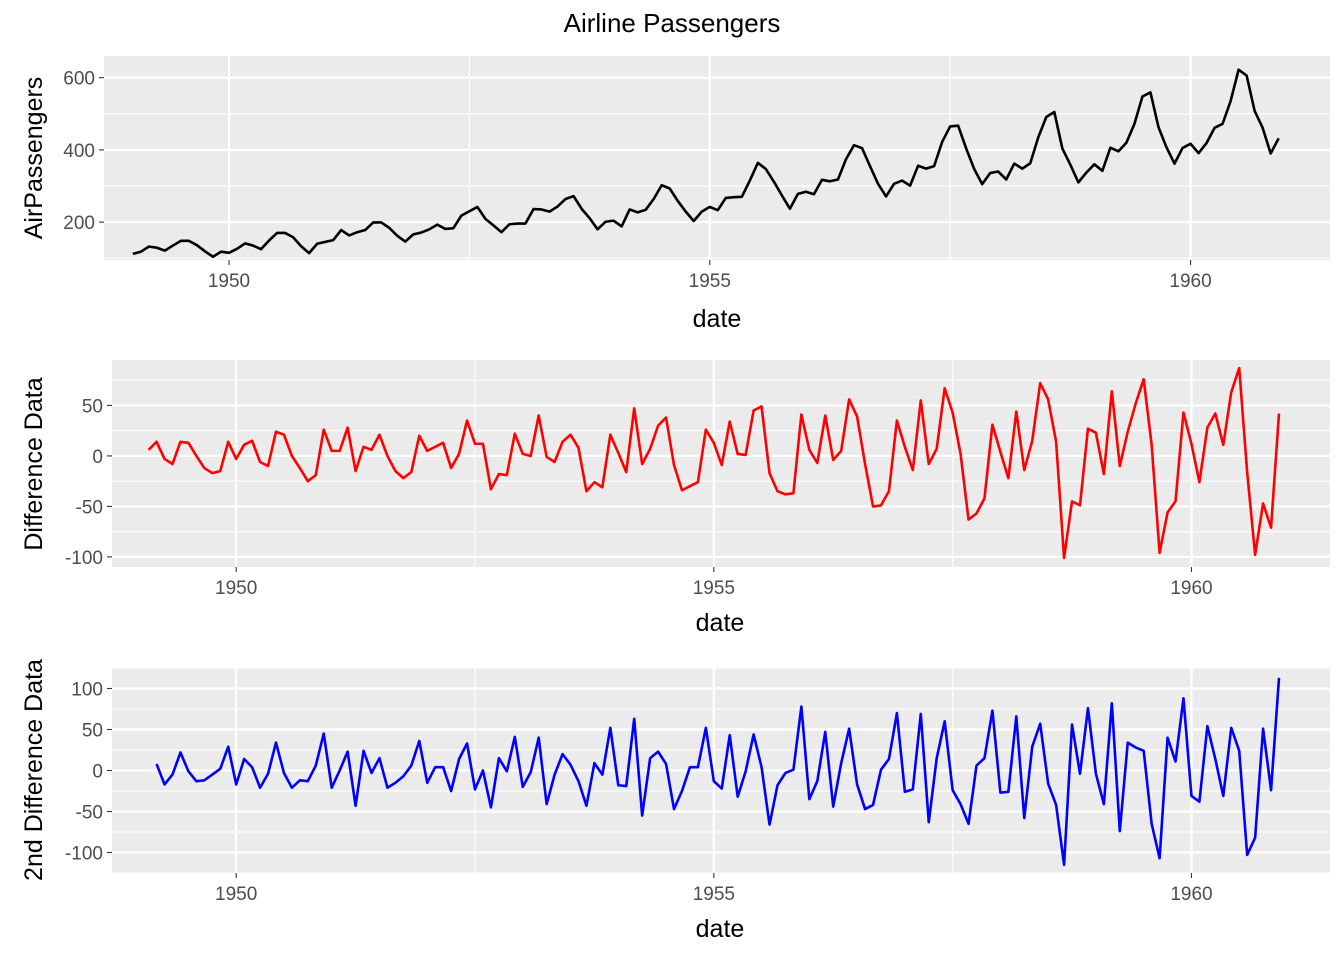 The height and width of the screenshot is (960, 1344). Describe the element at coordinates (34, 158) in the screenshot. I see `y-axis-title: AirPassengers` at that location.